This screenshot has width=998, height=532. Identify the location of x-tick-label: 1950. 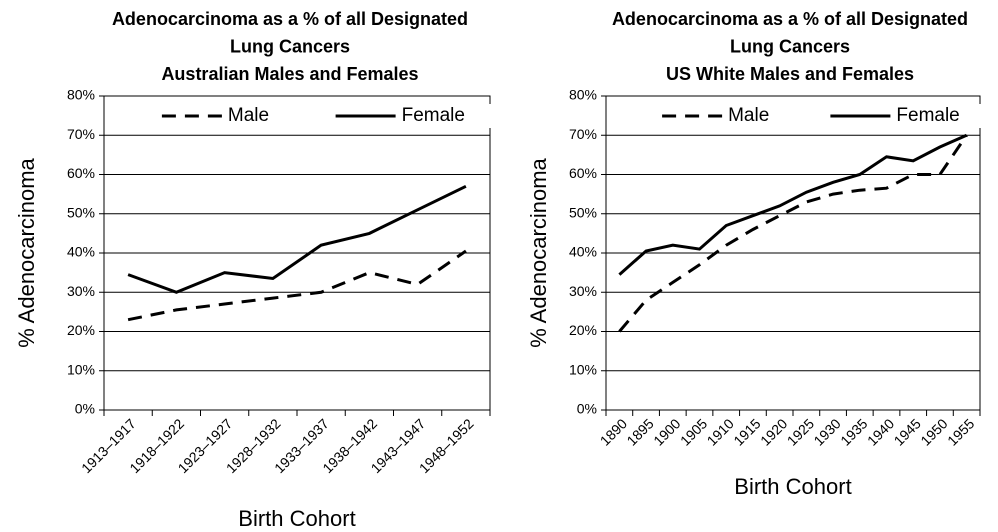
(933, 431).